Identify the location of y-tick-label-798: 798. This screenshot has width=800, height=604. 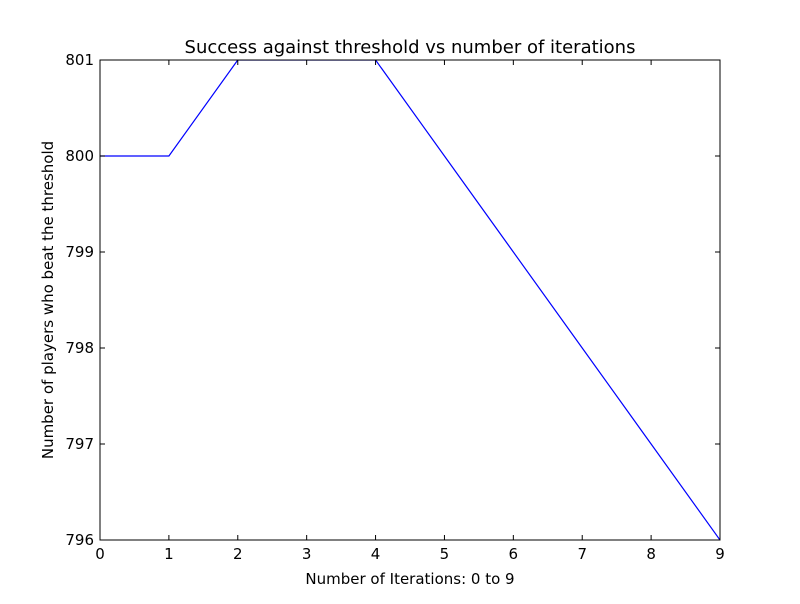
(79, 348).